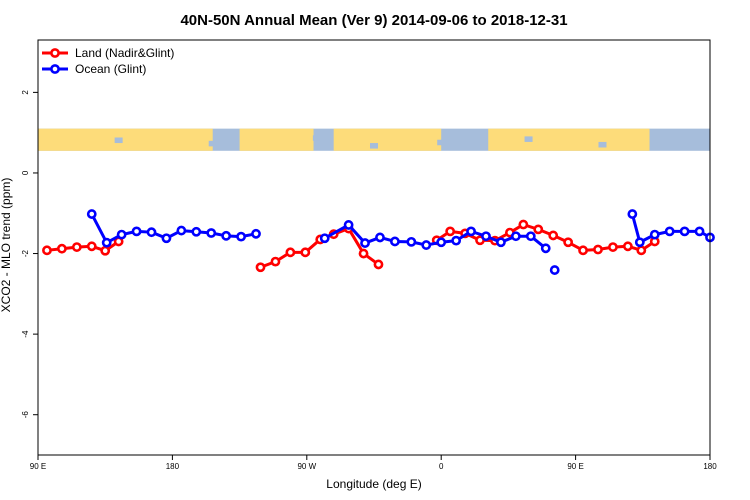  I want to click on legend: Land (Nadir&Glint) Ocean (Glint), so click(108, 61).